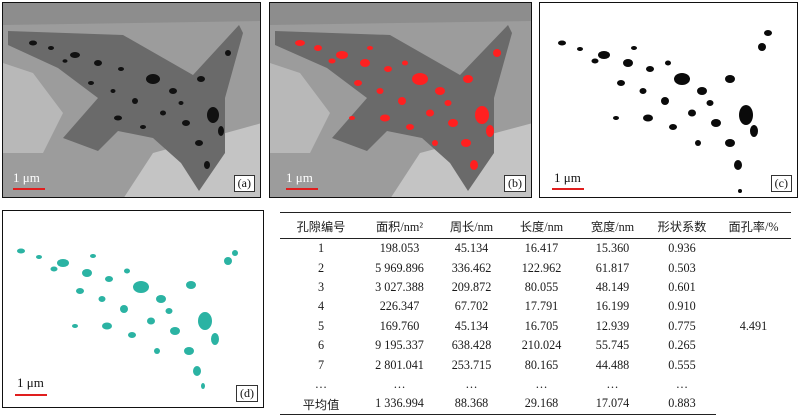 The height and width of the screenshot is (415, 800). I want to click on cell: 12.939, so click(612, 325).